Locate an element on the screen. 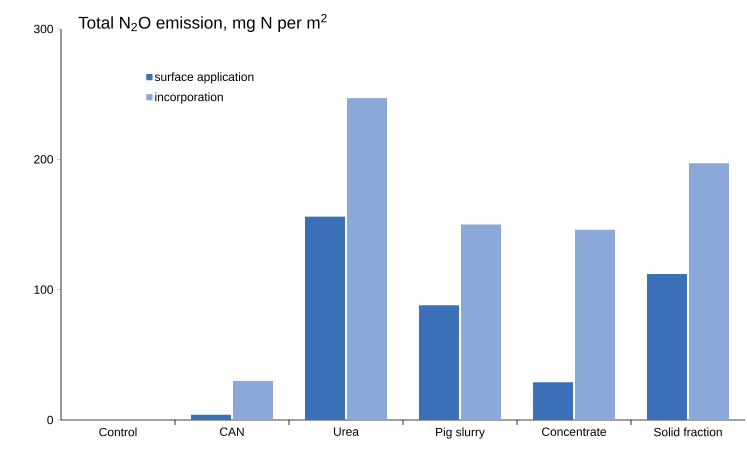 The width and height of the screenshot is (747, 452). x-tick-label: Urea is located at coordinates (346, 432).